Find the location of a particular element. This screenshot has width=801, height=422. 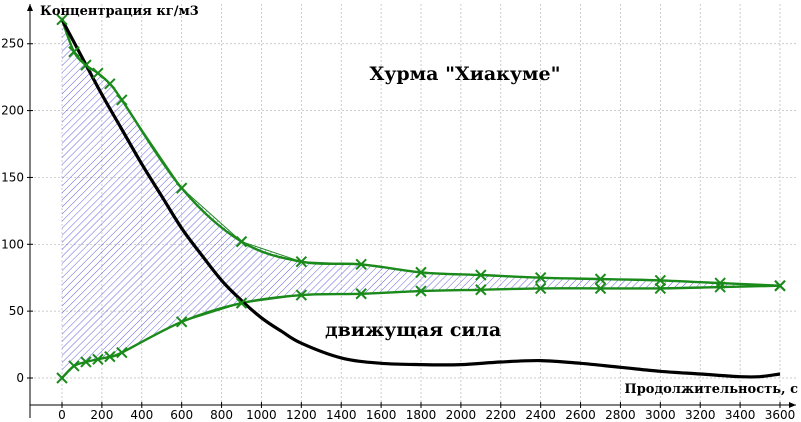

x-tick-label: 1000 is located at coordinates (261, 415).